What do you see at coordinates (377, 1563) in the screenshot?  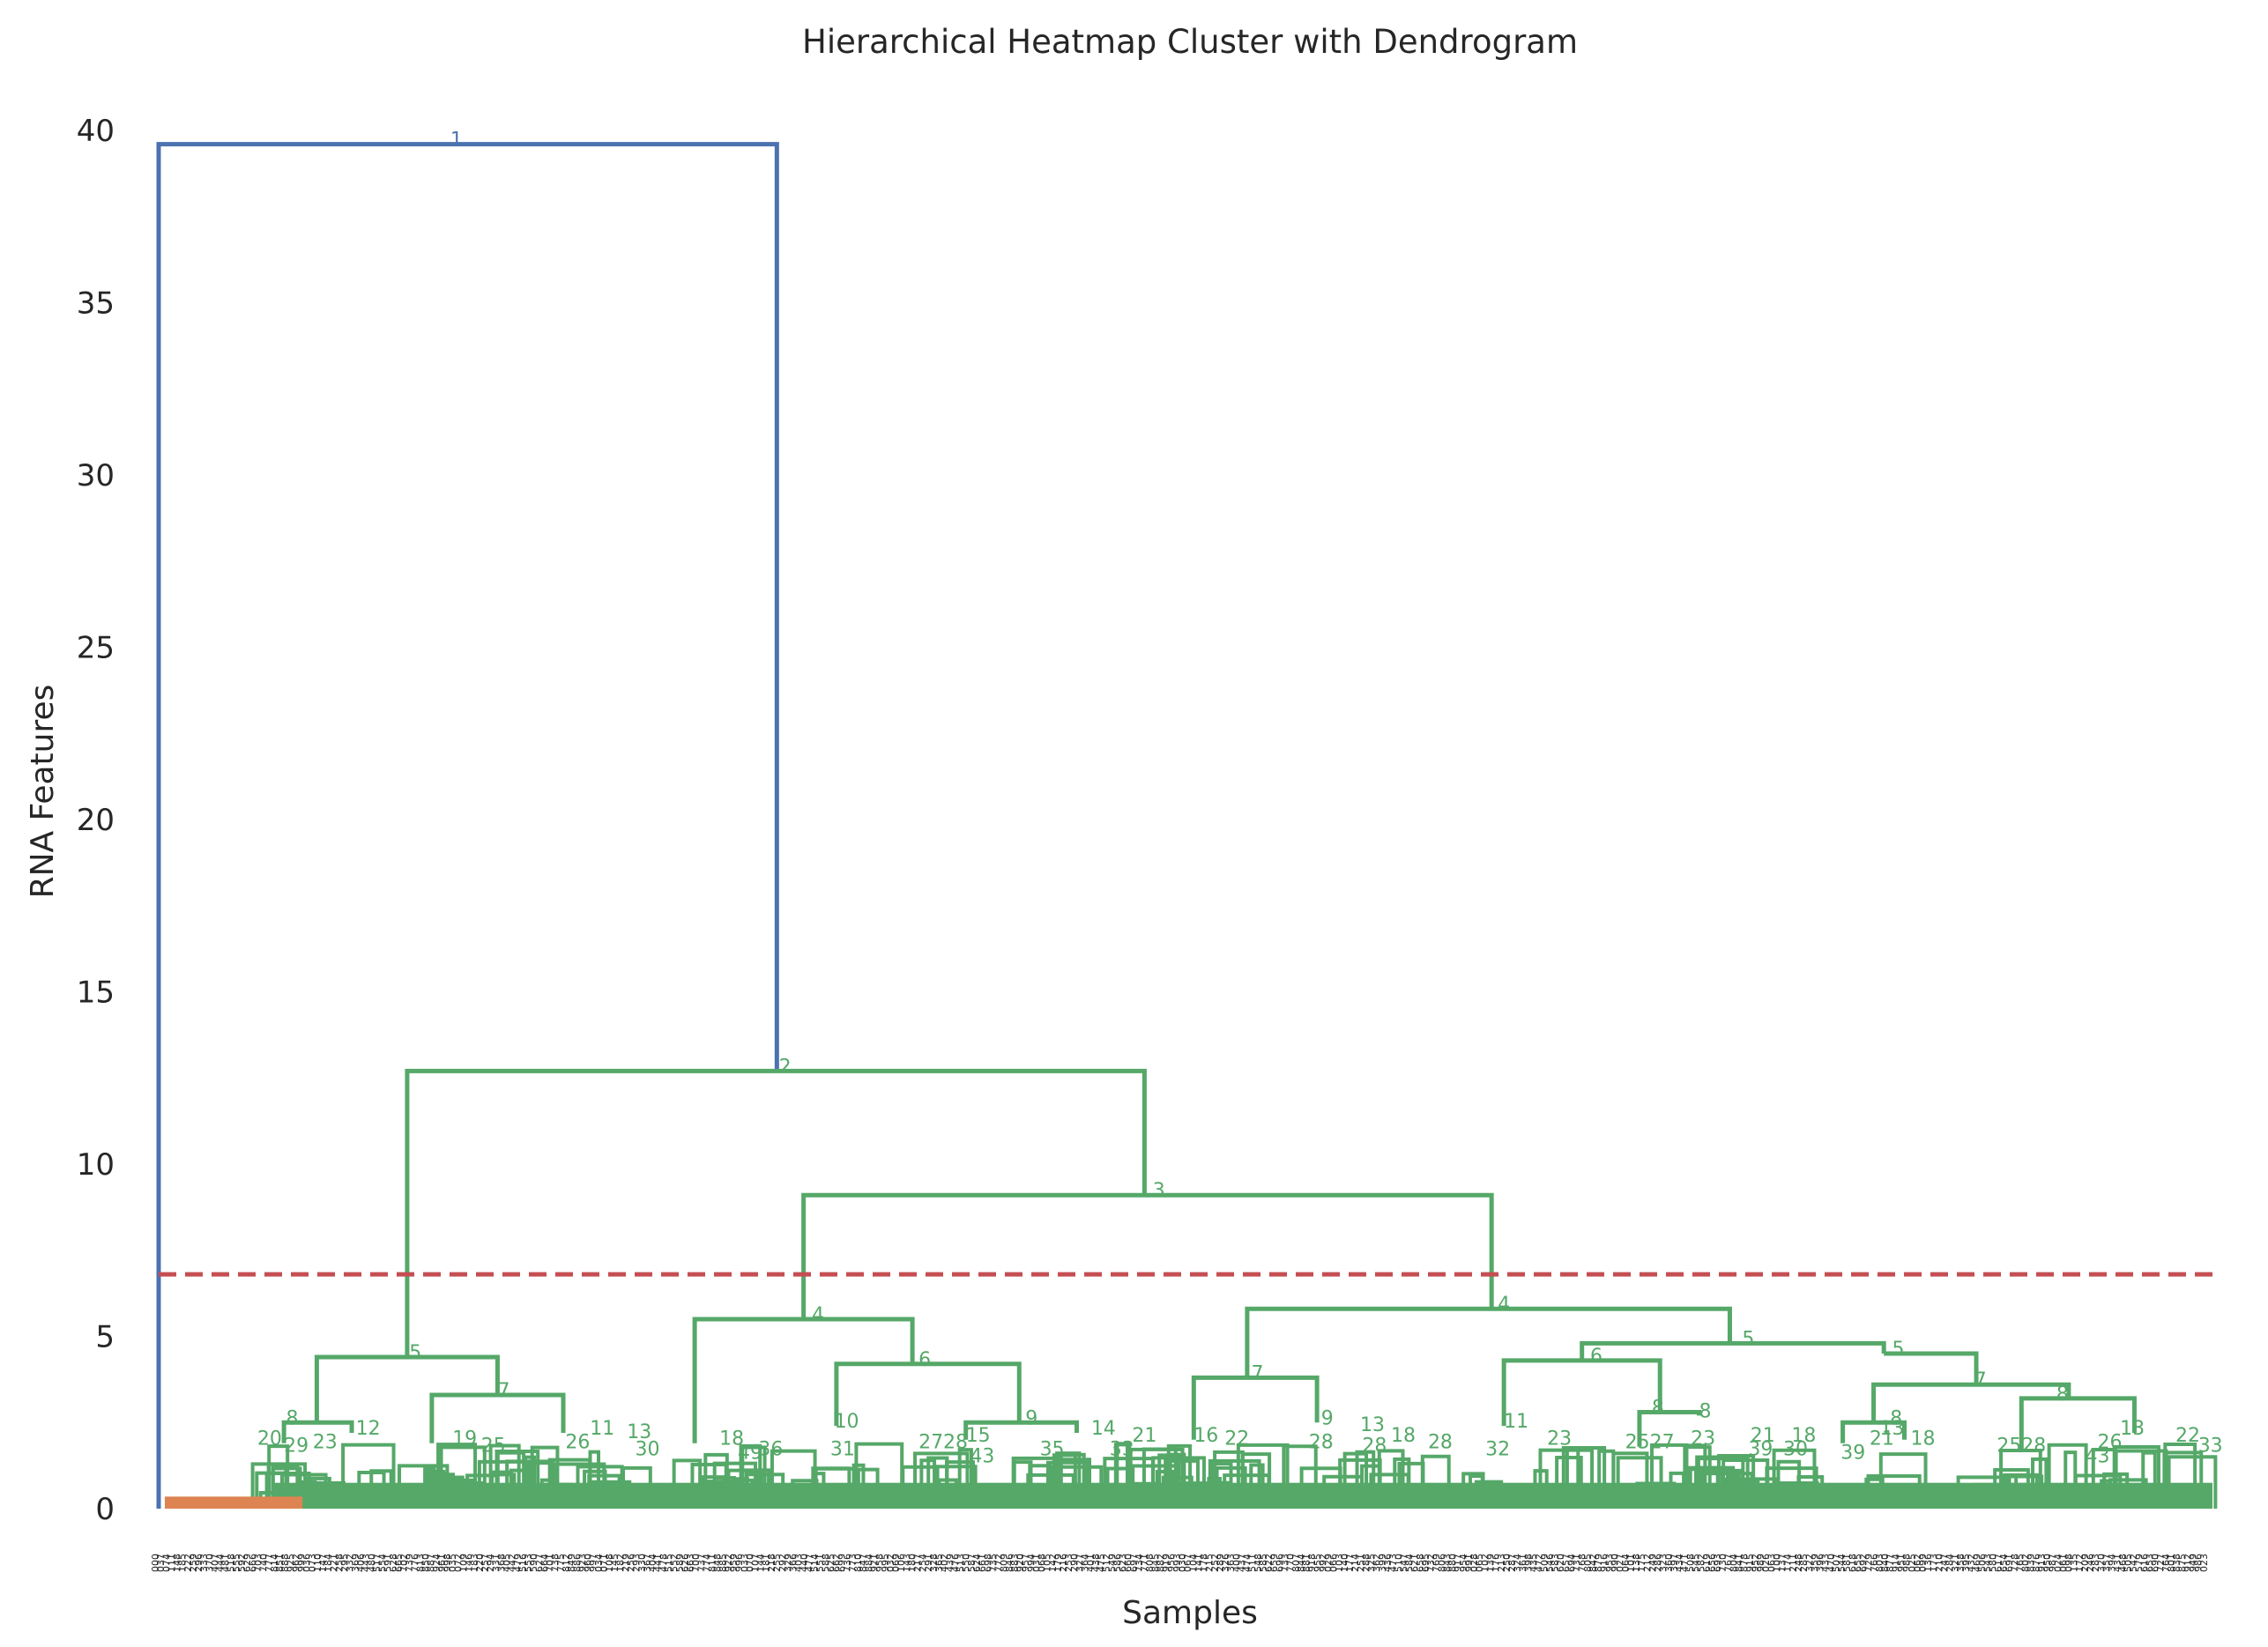 I see `leaf-label: 517` at bounding box center [377, 1563].